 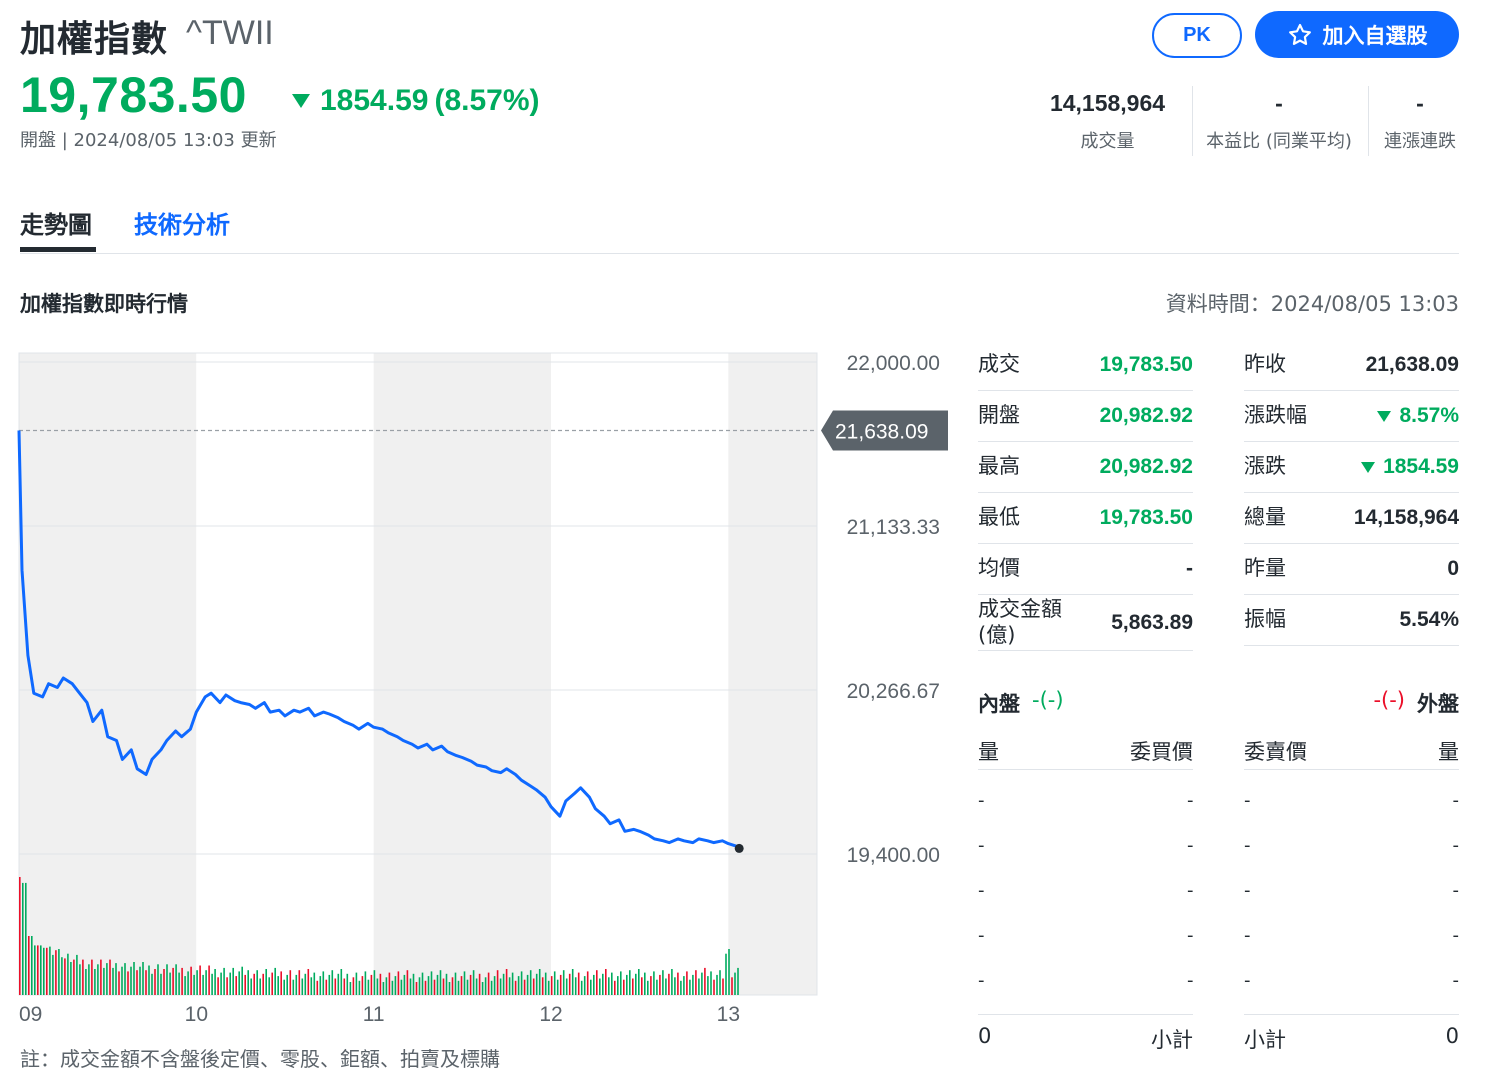 I want to click on pe-stat-value: -, so click(x=1279, y=103).